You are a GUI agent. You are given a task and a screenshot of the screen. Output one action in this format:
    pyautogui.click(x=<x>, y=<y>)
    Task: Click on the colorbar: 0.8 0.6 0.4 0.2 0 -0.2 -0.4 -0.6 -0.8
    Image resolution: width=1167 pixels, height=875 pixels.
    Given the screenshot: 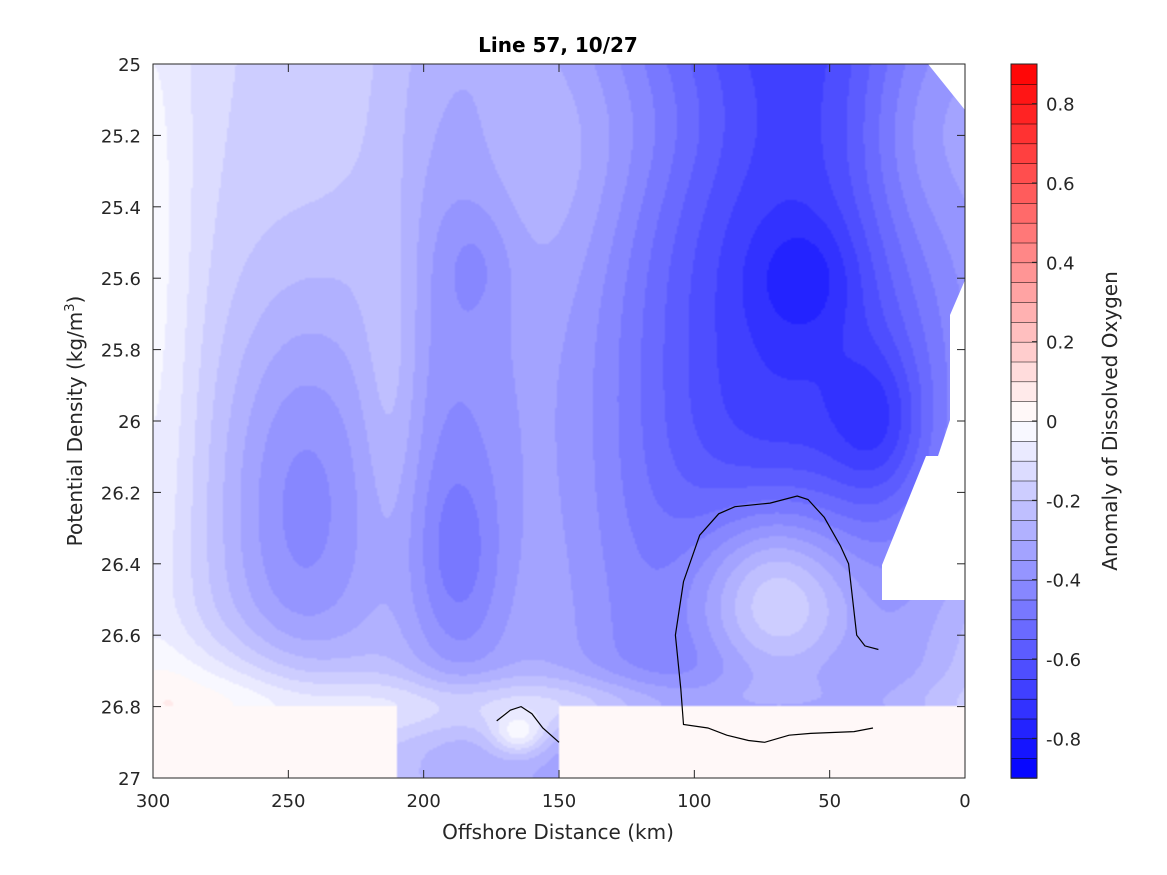 What is the action you would take?
    pyautogui.click(x=1045, y=421)
    